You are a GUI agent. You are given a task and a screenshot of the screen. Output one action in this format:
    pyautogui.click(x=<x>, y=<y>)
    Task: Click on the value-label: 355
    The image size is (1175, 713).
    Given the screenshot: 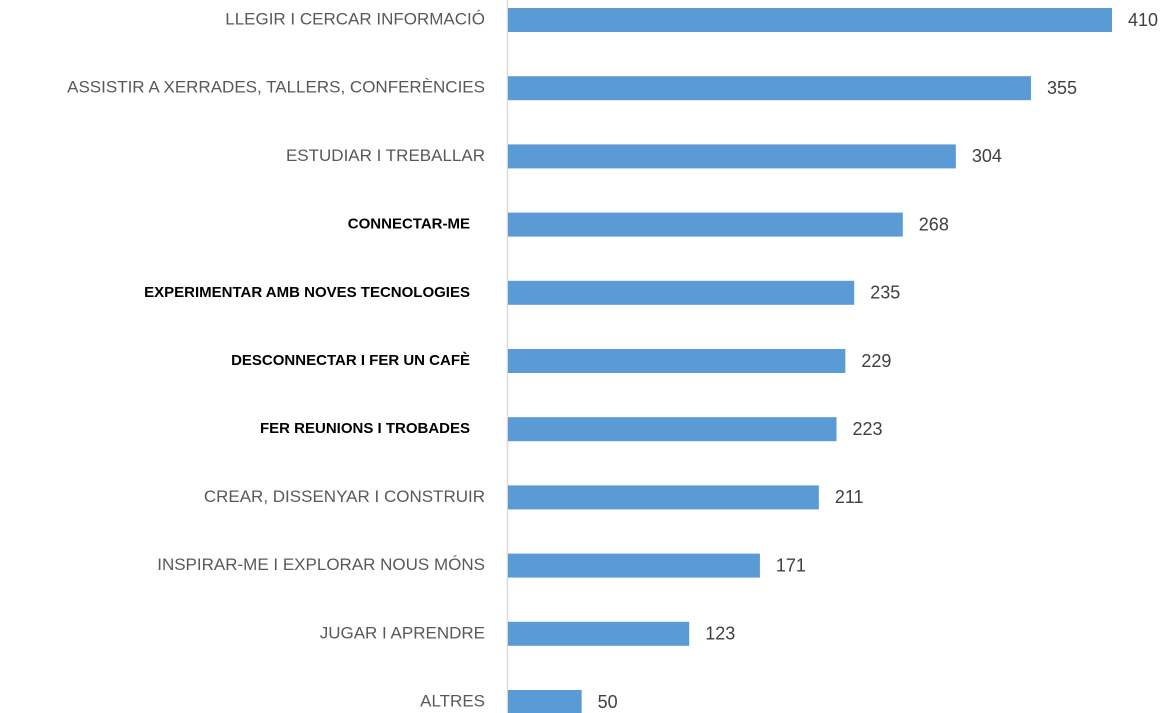 What is the action you would take?
    pyautogui.click(x=1062, y=88)
    